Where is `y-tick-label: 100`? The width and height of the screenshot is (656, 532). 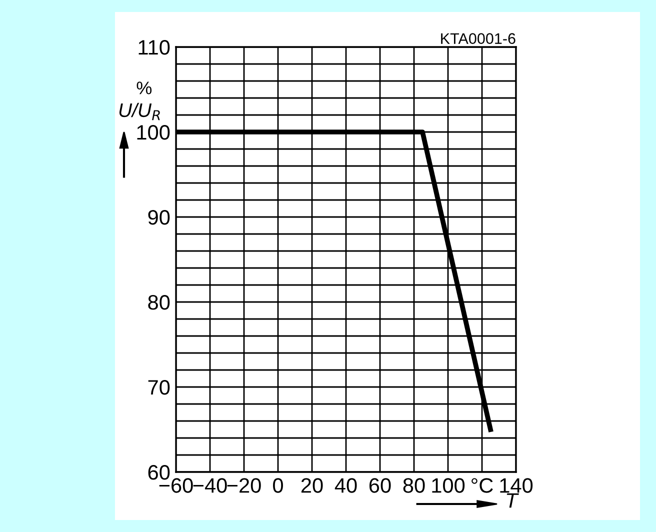 y-tick-label: 100 is located at coordinates (153, 132).